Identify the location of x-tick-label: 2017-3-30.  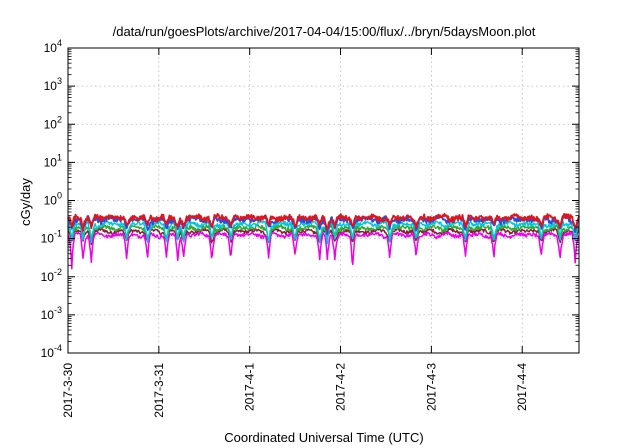
(68, 390).